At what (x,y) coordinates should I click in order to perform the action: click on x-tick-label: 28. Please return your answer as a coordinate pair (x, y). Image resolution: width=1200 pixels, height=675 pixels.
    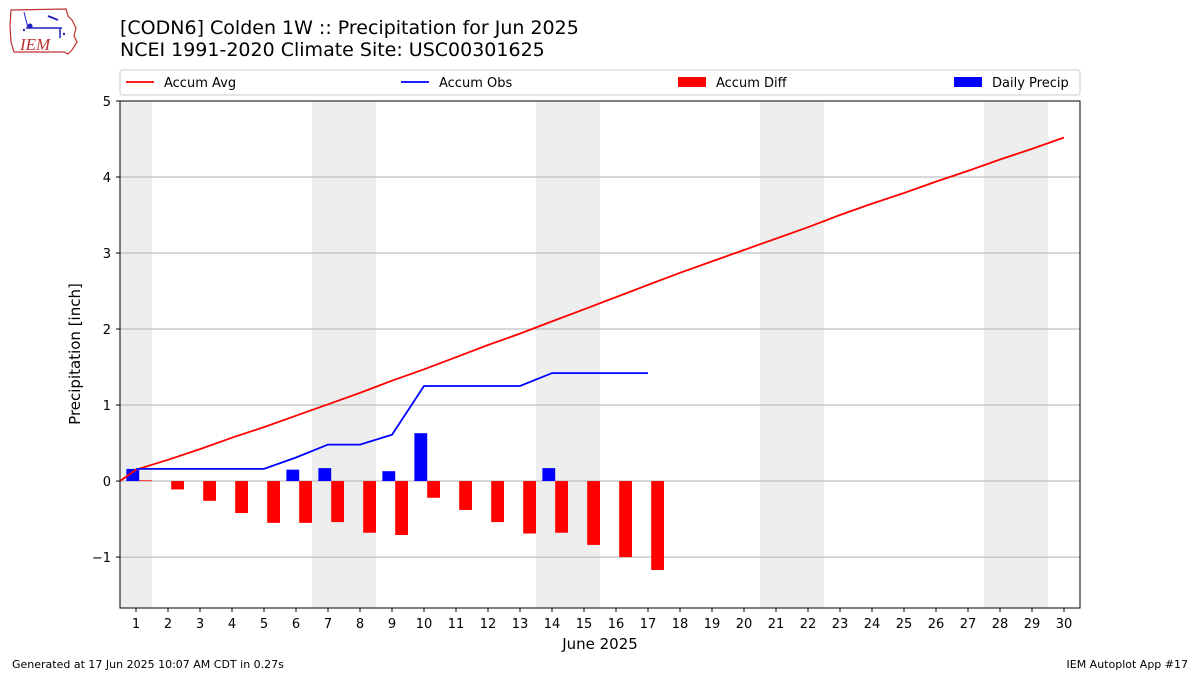
    Looking at the image, I should click on (1000, 624).